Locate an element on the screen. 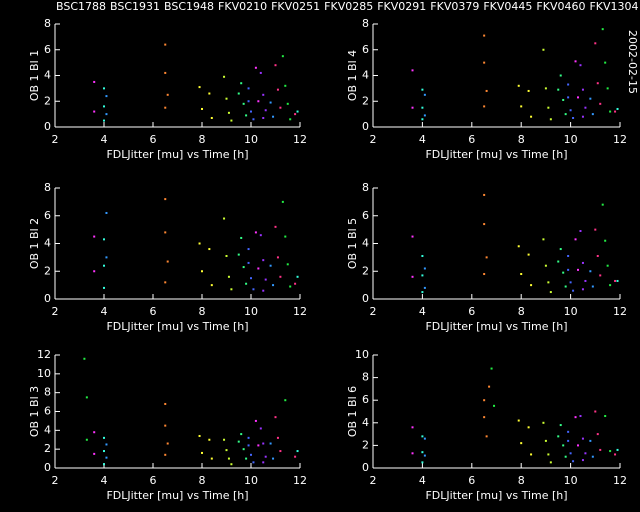  y-tick-label: 8 is located at coordinates (365, 377).